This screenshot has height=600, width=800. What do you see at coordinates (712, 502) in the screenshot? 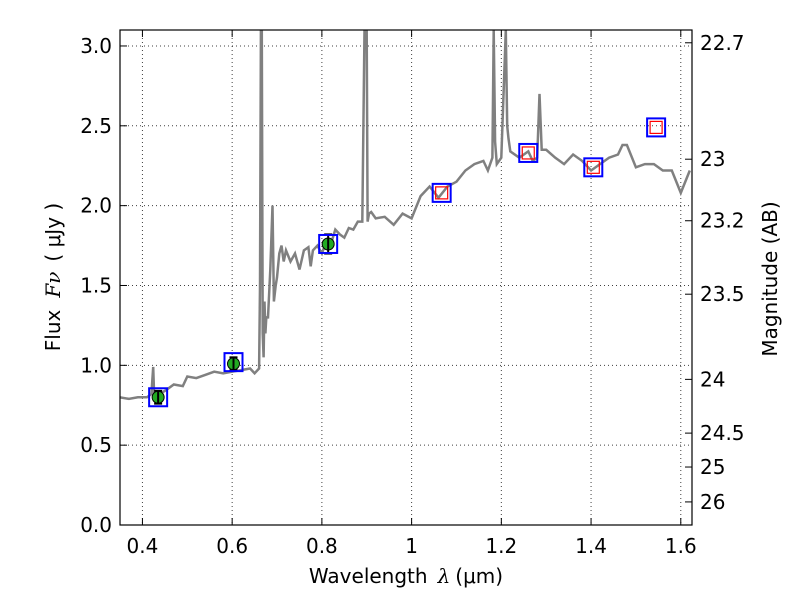
I see `y2-tick-label: 26` at bounding box center [712, 502].